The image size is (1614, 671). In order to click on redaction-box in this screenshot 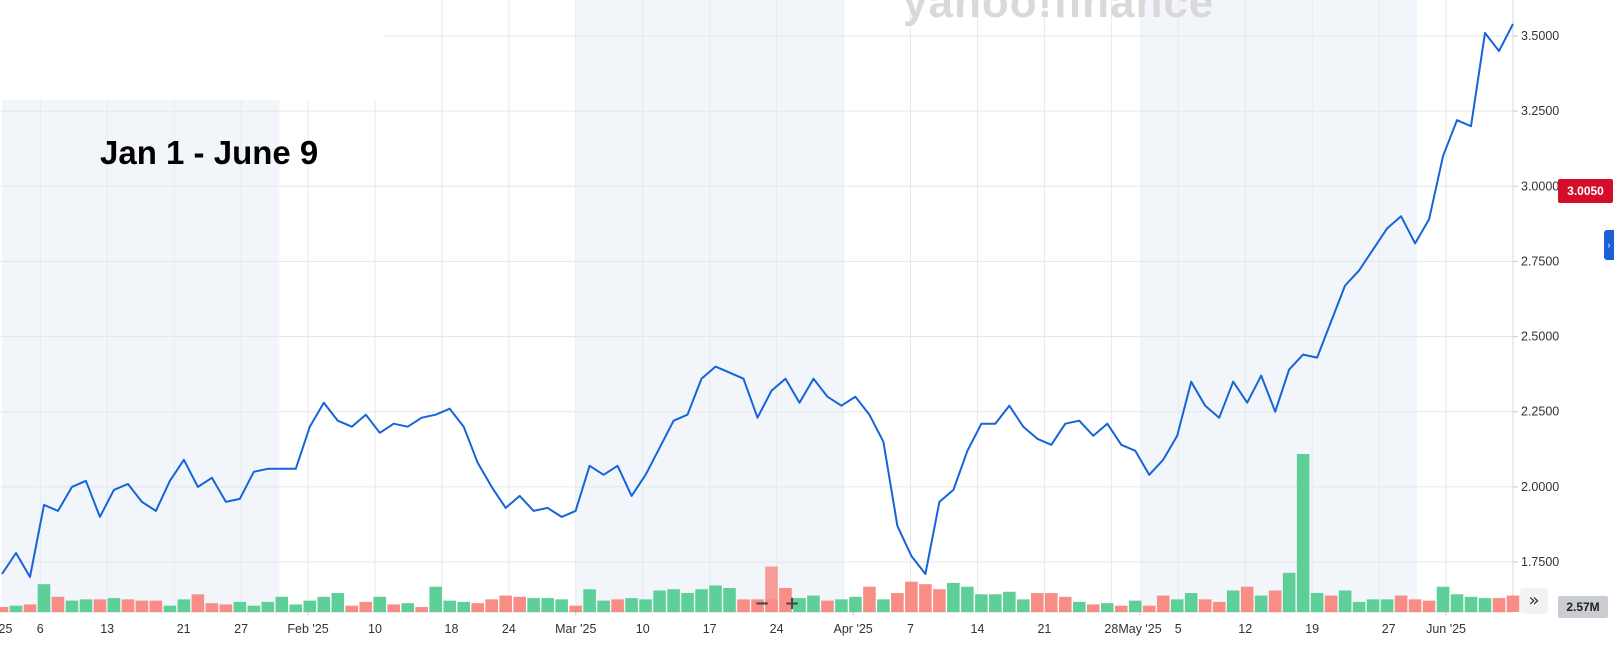, I will do `click(192, 50)`.